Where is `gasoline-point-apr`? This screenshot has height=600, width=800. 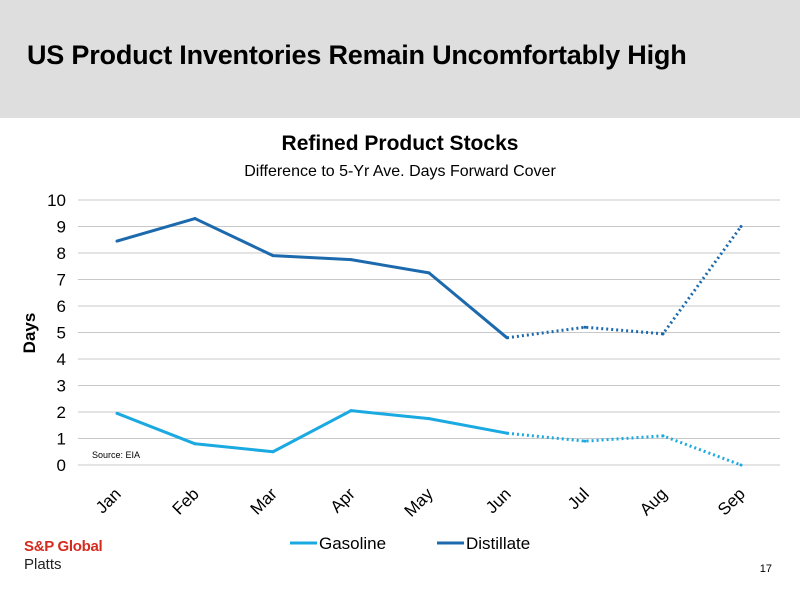 gasoline-point-apr is located at coordinates (351, 411).